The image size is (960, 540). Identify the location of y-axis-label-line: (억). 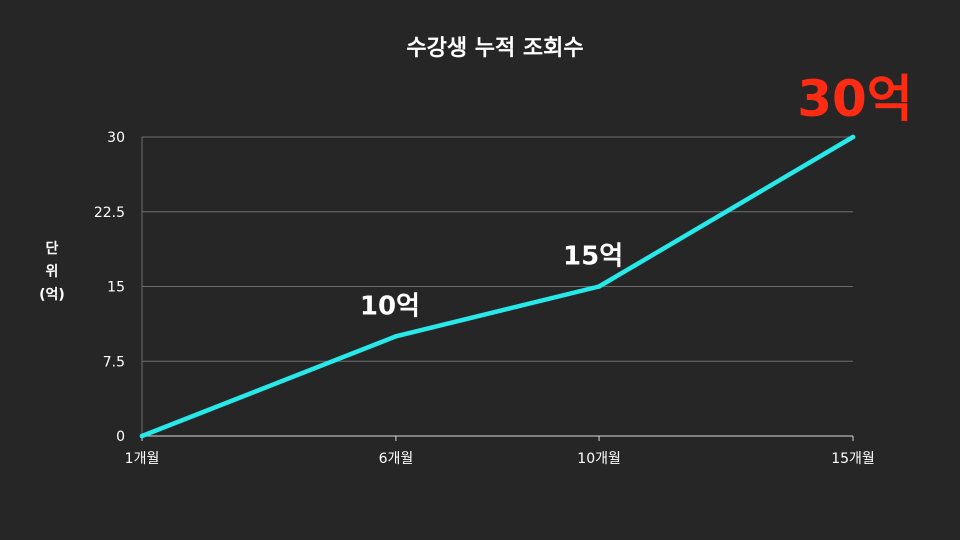
(52, 295).